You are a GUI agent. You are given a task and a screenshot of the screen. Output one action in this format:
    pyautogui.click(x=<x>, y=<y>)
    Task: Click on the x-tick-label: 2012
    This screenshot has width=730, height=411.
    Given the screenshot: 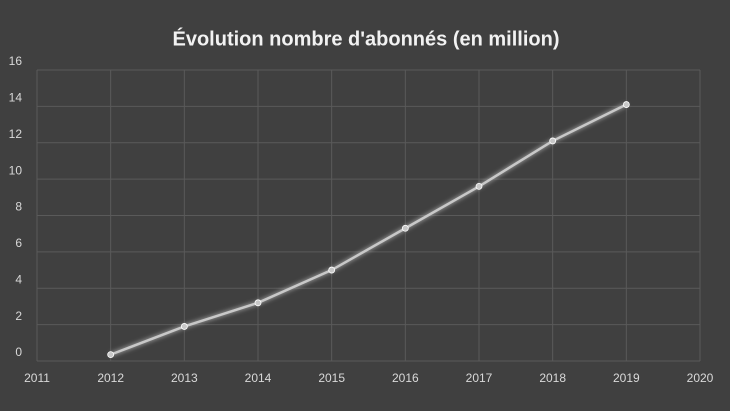 What is the action you would take?
    pyautogui.click(x=110, y=378)
    